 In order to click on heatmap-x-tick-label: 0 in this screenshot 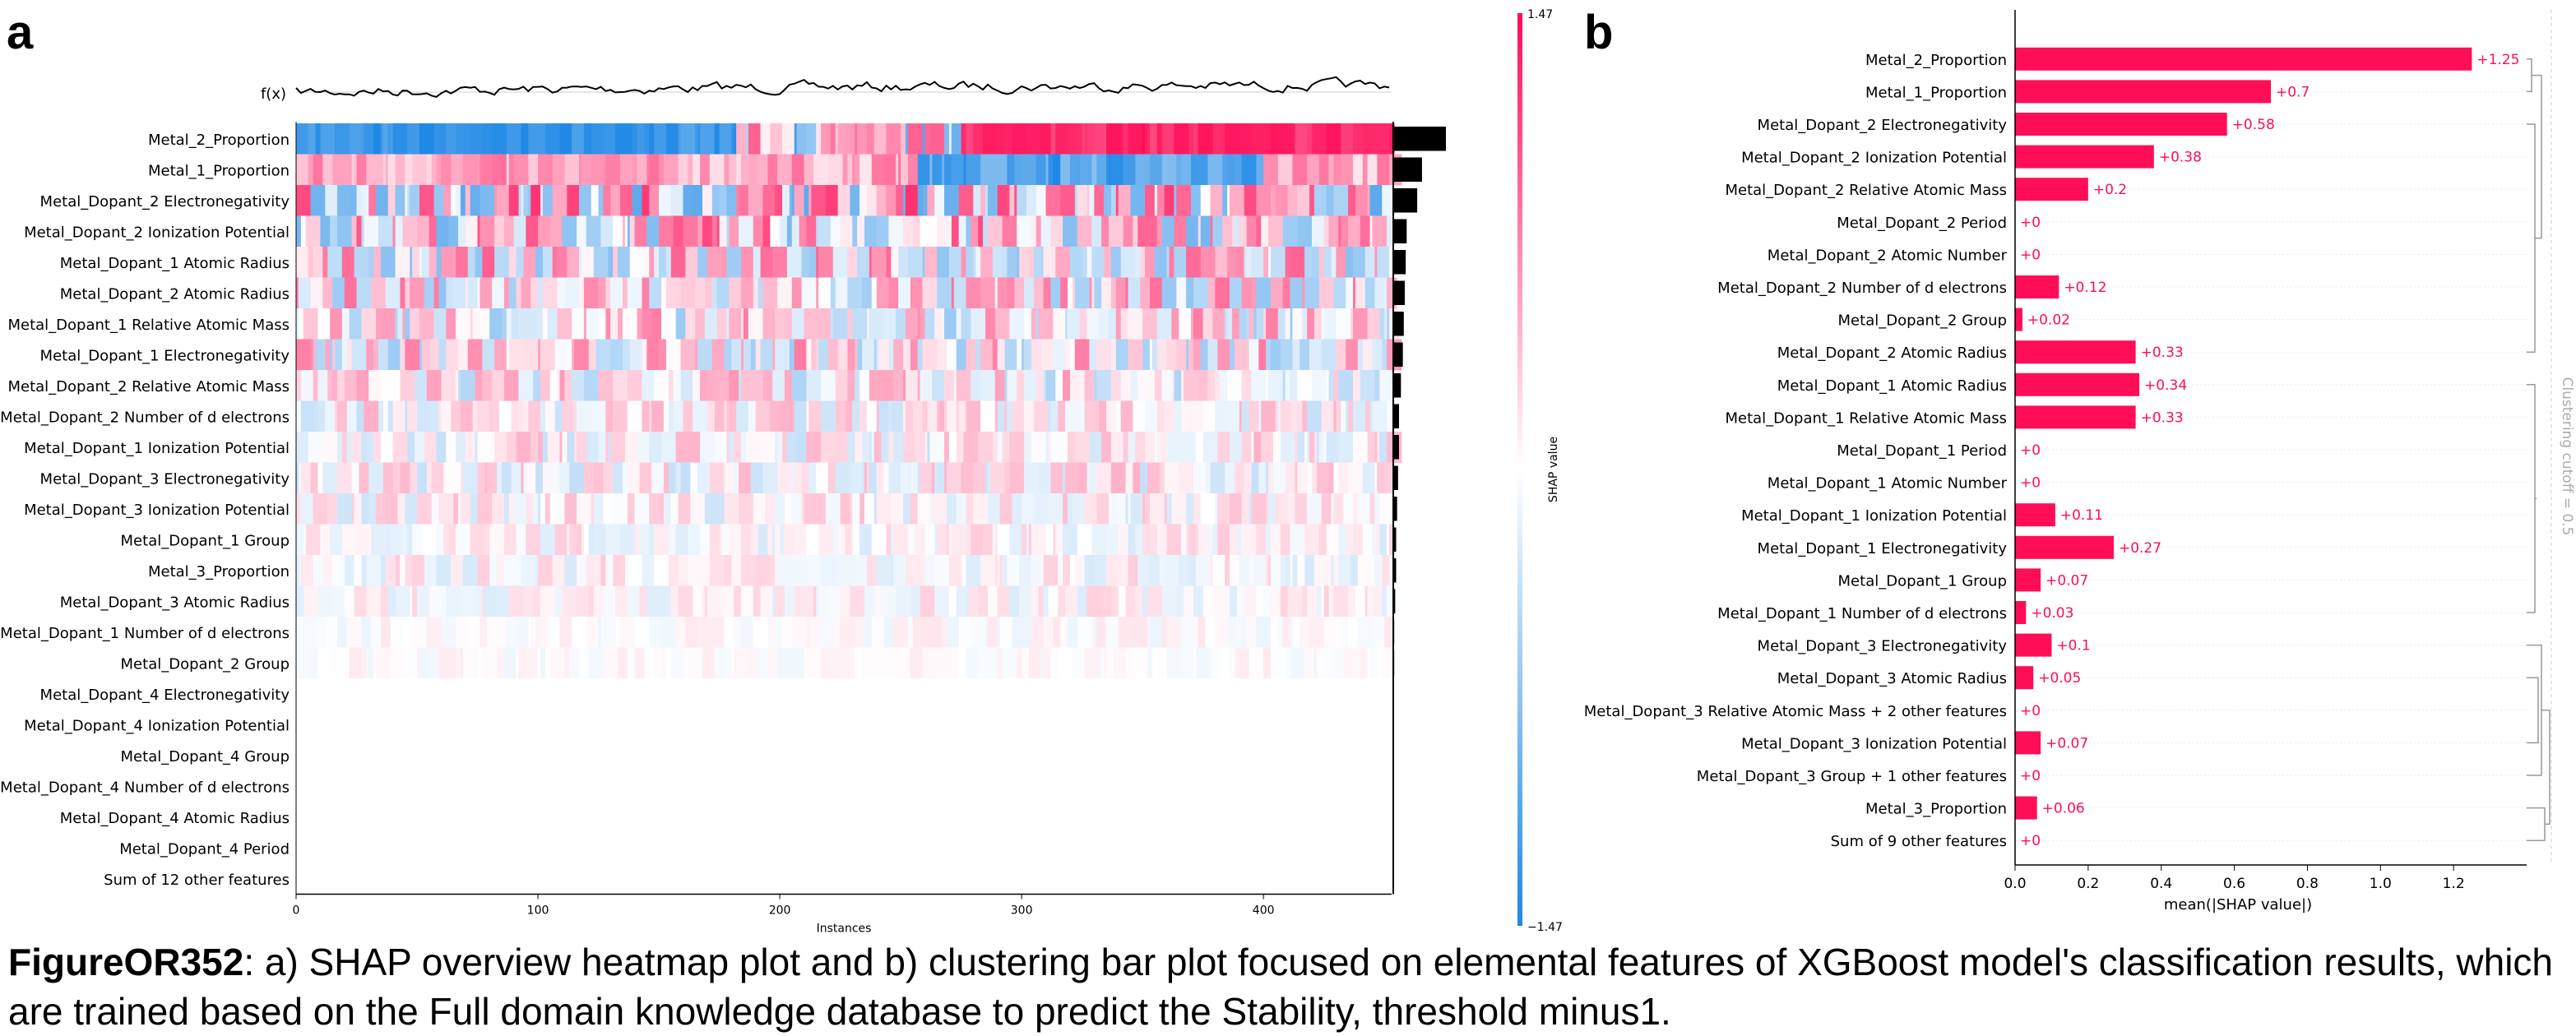, I will do `click(297, 911)`.